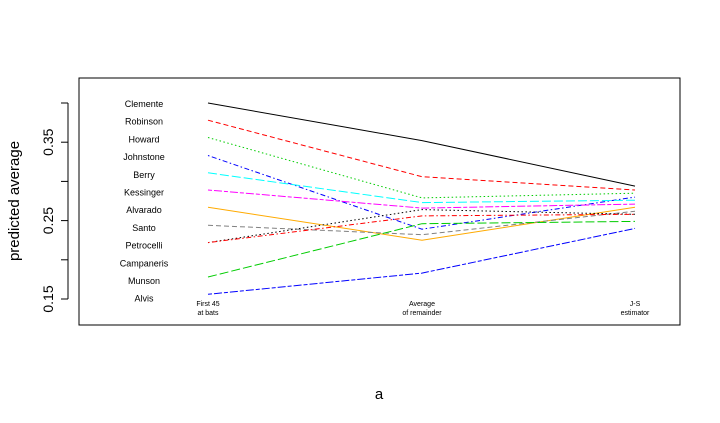  I want to click on series-line-campaneris, so click(421, 228).